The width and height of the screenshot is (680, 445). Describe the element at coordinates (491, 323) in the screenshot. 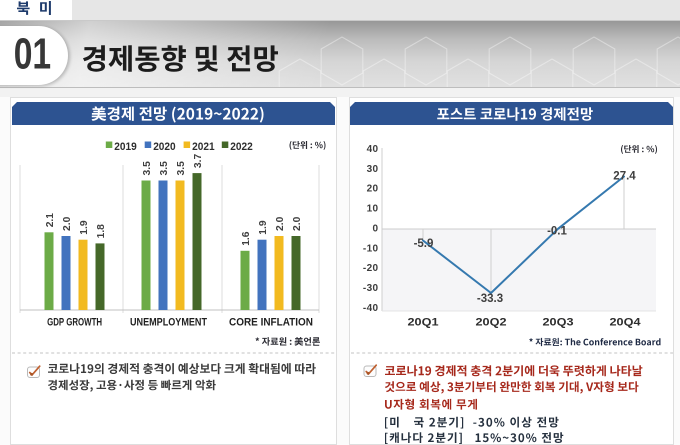

I see `svg-text: 20Q2` at that location.